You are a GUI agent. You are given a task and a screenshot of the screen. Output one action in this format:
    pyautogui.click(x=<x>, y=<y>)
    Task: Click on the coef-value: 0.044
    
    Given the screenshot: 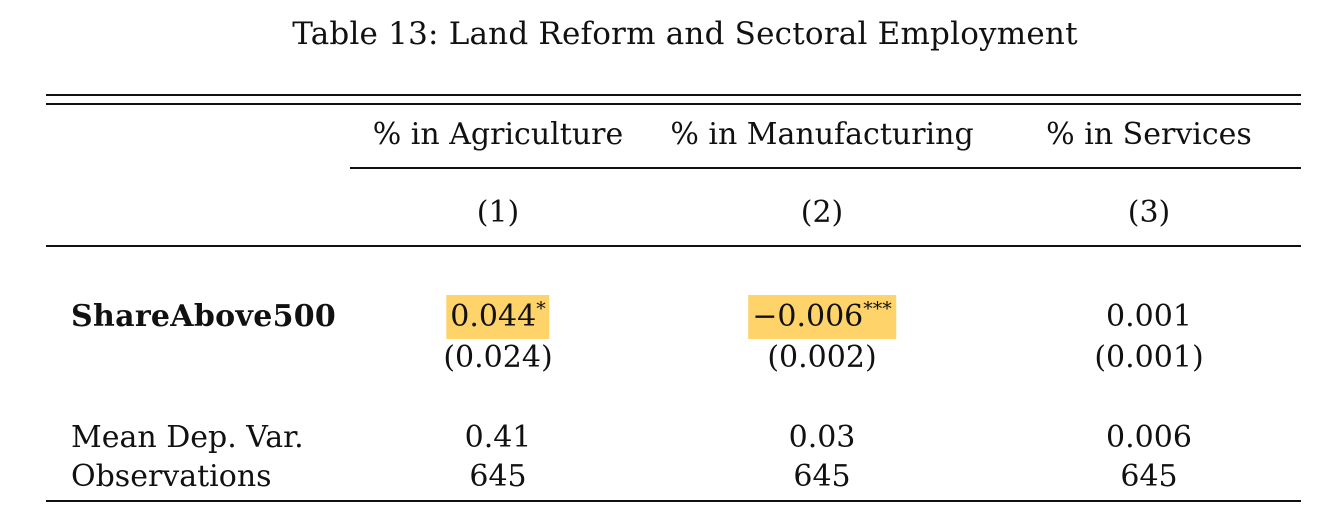 What is the action you would take?
    pyautogui.click(x=493, y=316)
    